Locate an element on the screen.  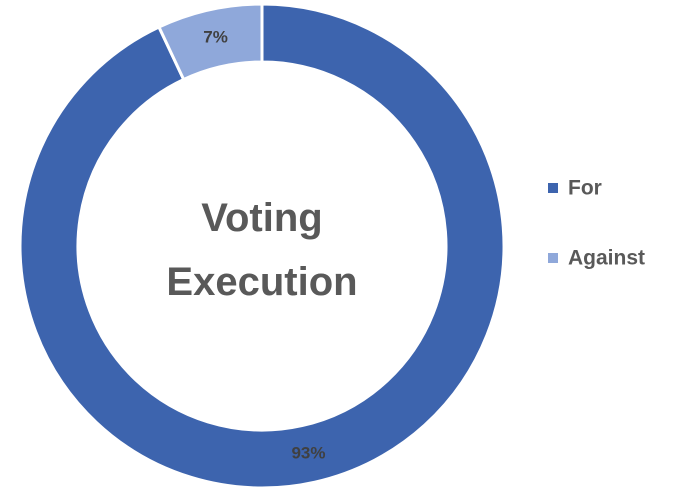
data-label: 7% is located at coordinates (215, 37).